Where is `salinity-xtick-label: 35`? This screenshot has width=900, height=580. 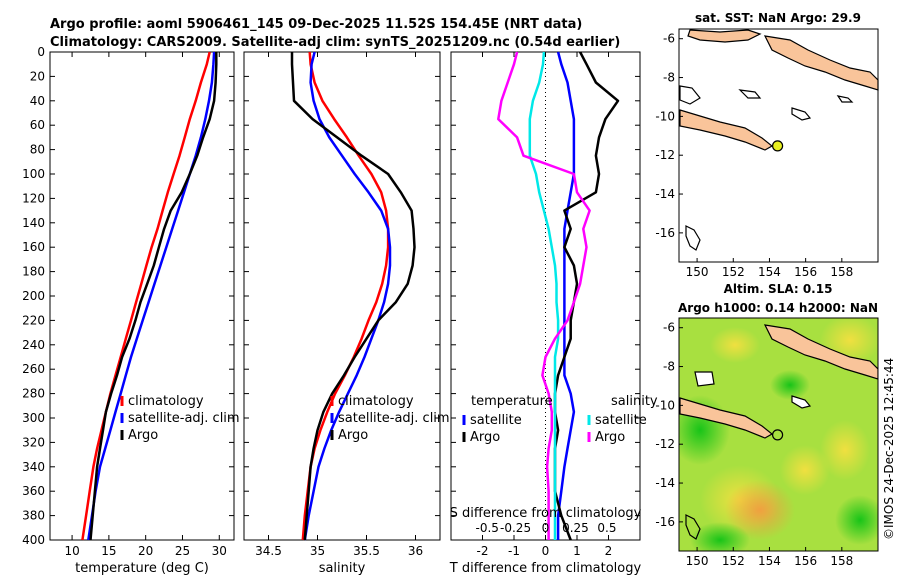
salinity-xtick-label: 35 is located at coordinates (317, 551).